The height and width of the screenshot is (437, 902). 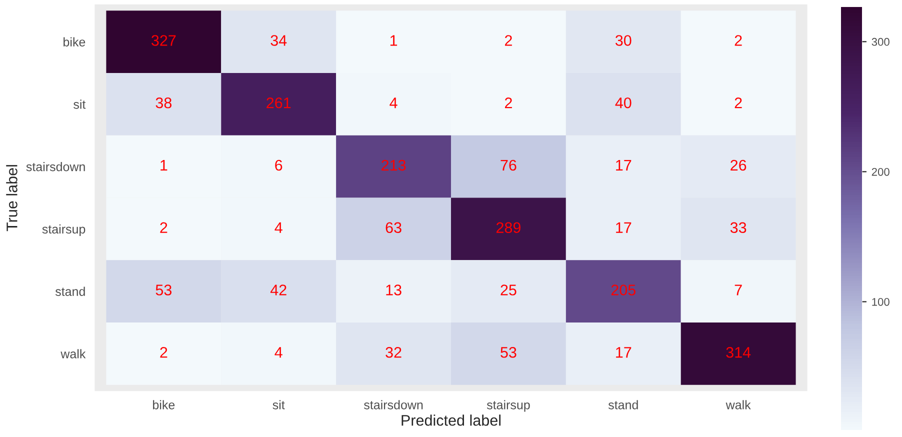 What do you see at coordinates (508, 228) in the screenshot?
I see `data-label: 289` at bounding box center [508, 228].